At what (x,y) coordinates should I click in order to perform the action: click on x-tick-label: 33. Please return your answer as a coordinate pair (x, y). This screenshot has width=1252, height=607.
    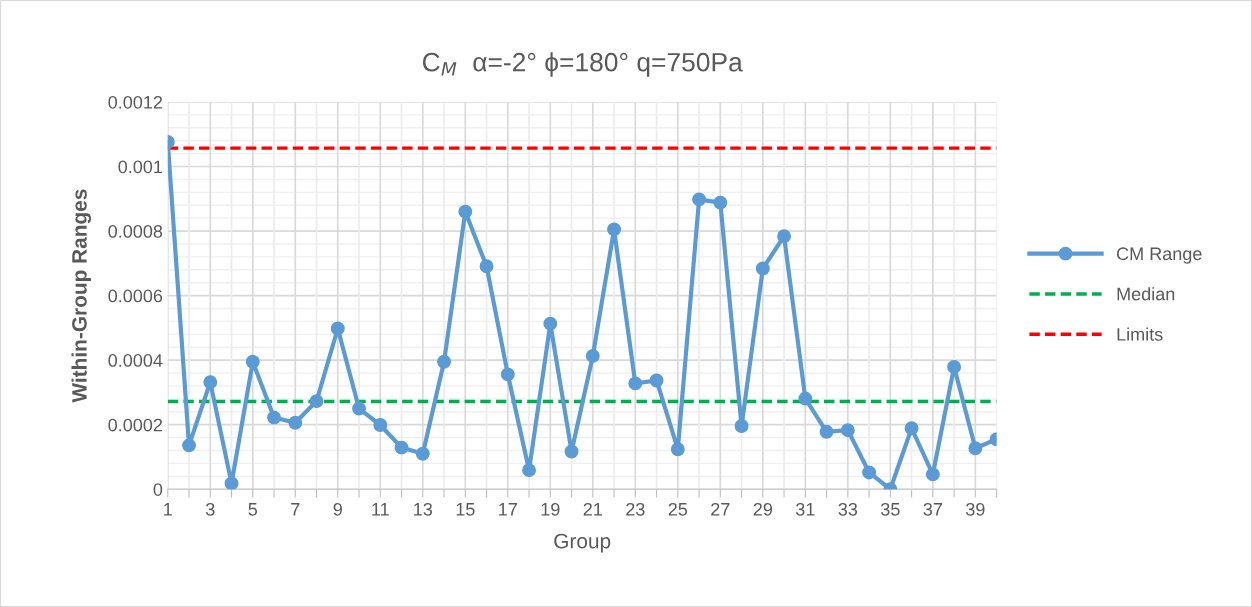
    Looking at the image, I should click on (848, 509).